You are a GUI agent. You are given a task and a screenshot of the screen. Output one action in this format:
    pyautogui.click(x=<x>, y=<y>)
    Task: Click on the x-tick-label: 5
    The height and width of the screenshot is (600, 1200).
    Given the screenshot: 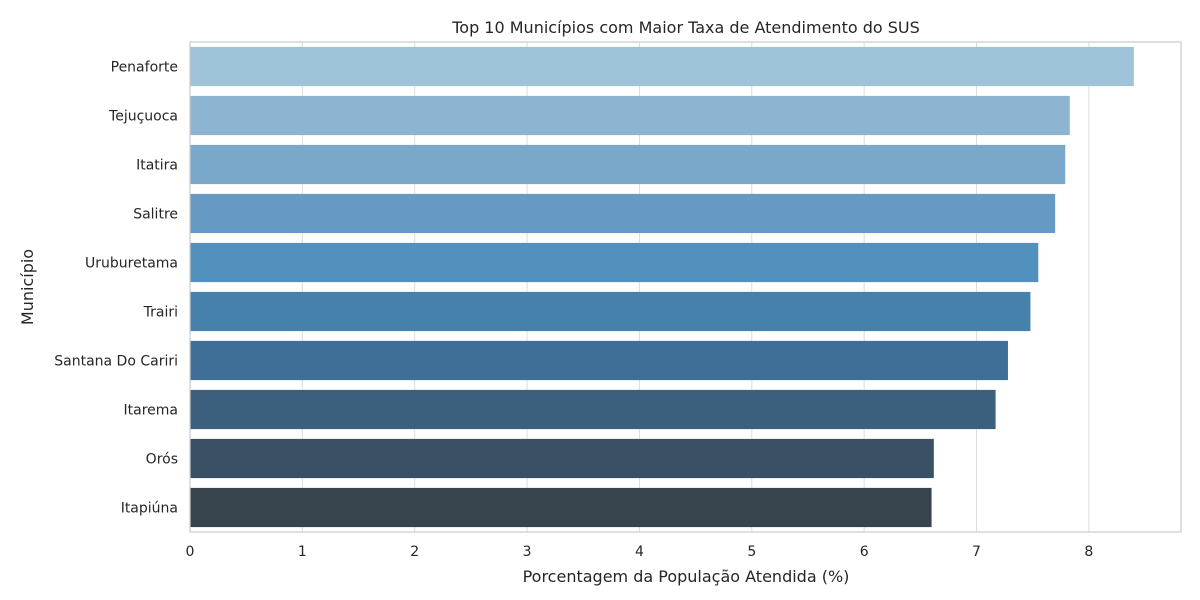 What is the action you would take?
    pyautogui.click(x=751, y=552)
    